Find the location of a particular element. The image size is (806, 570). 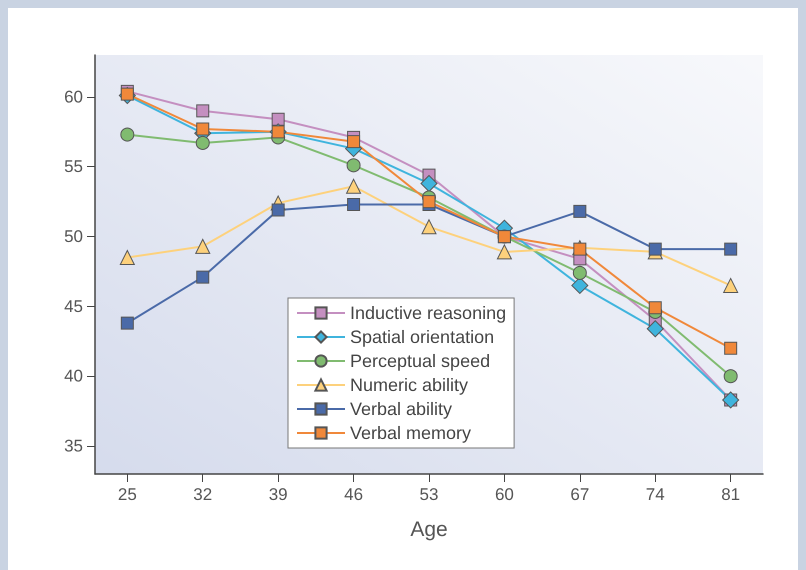

y-tick-label: 35 is located at coordinates (73, 446).